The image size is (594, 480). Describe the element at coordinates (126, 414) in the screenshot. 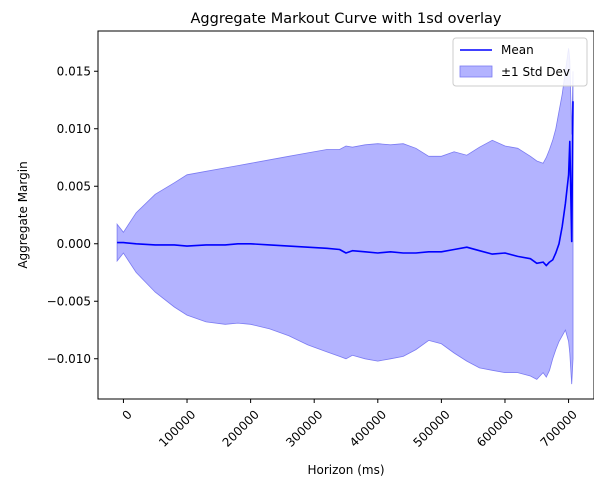

I see `x-tick-label: 0` at that location.